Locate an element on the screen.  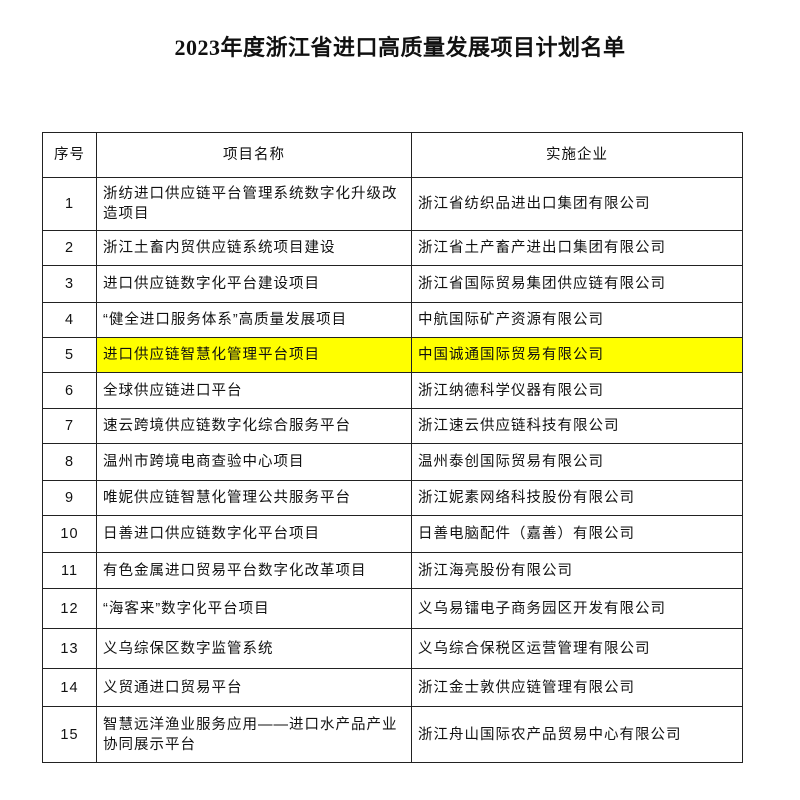
table-row: 11 有色金属进口贸易平台数字化改革项目 浙江海亮股份有限公司 is located at coordinates (392, 570).